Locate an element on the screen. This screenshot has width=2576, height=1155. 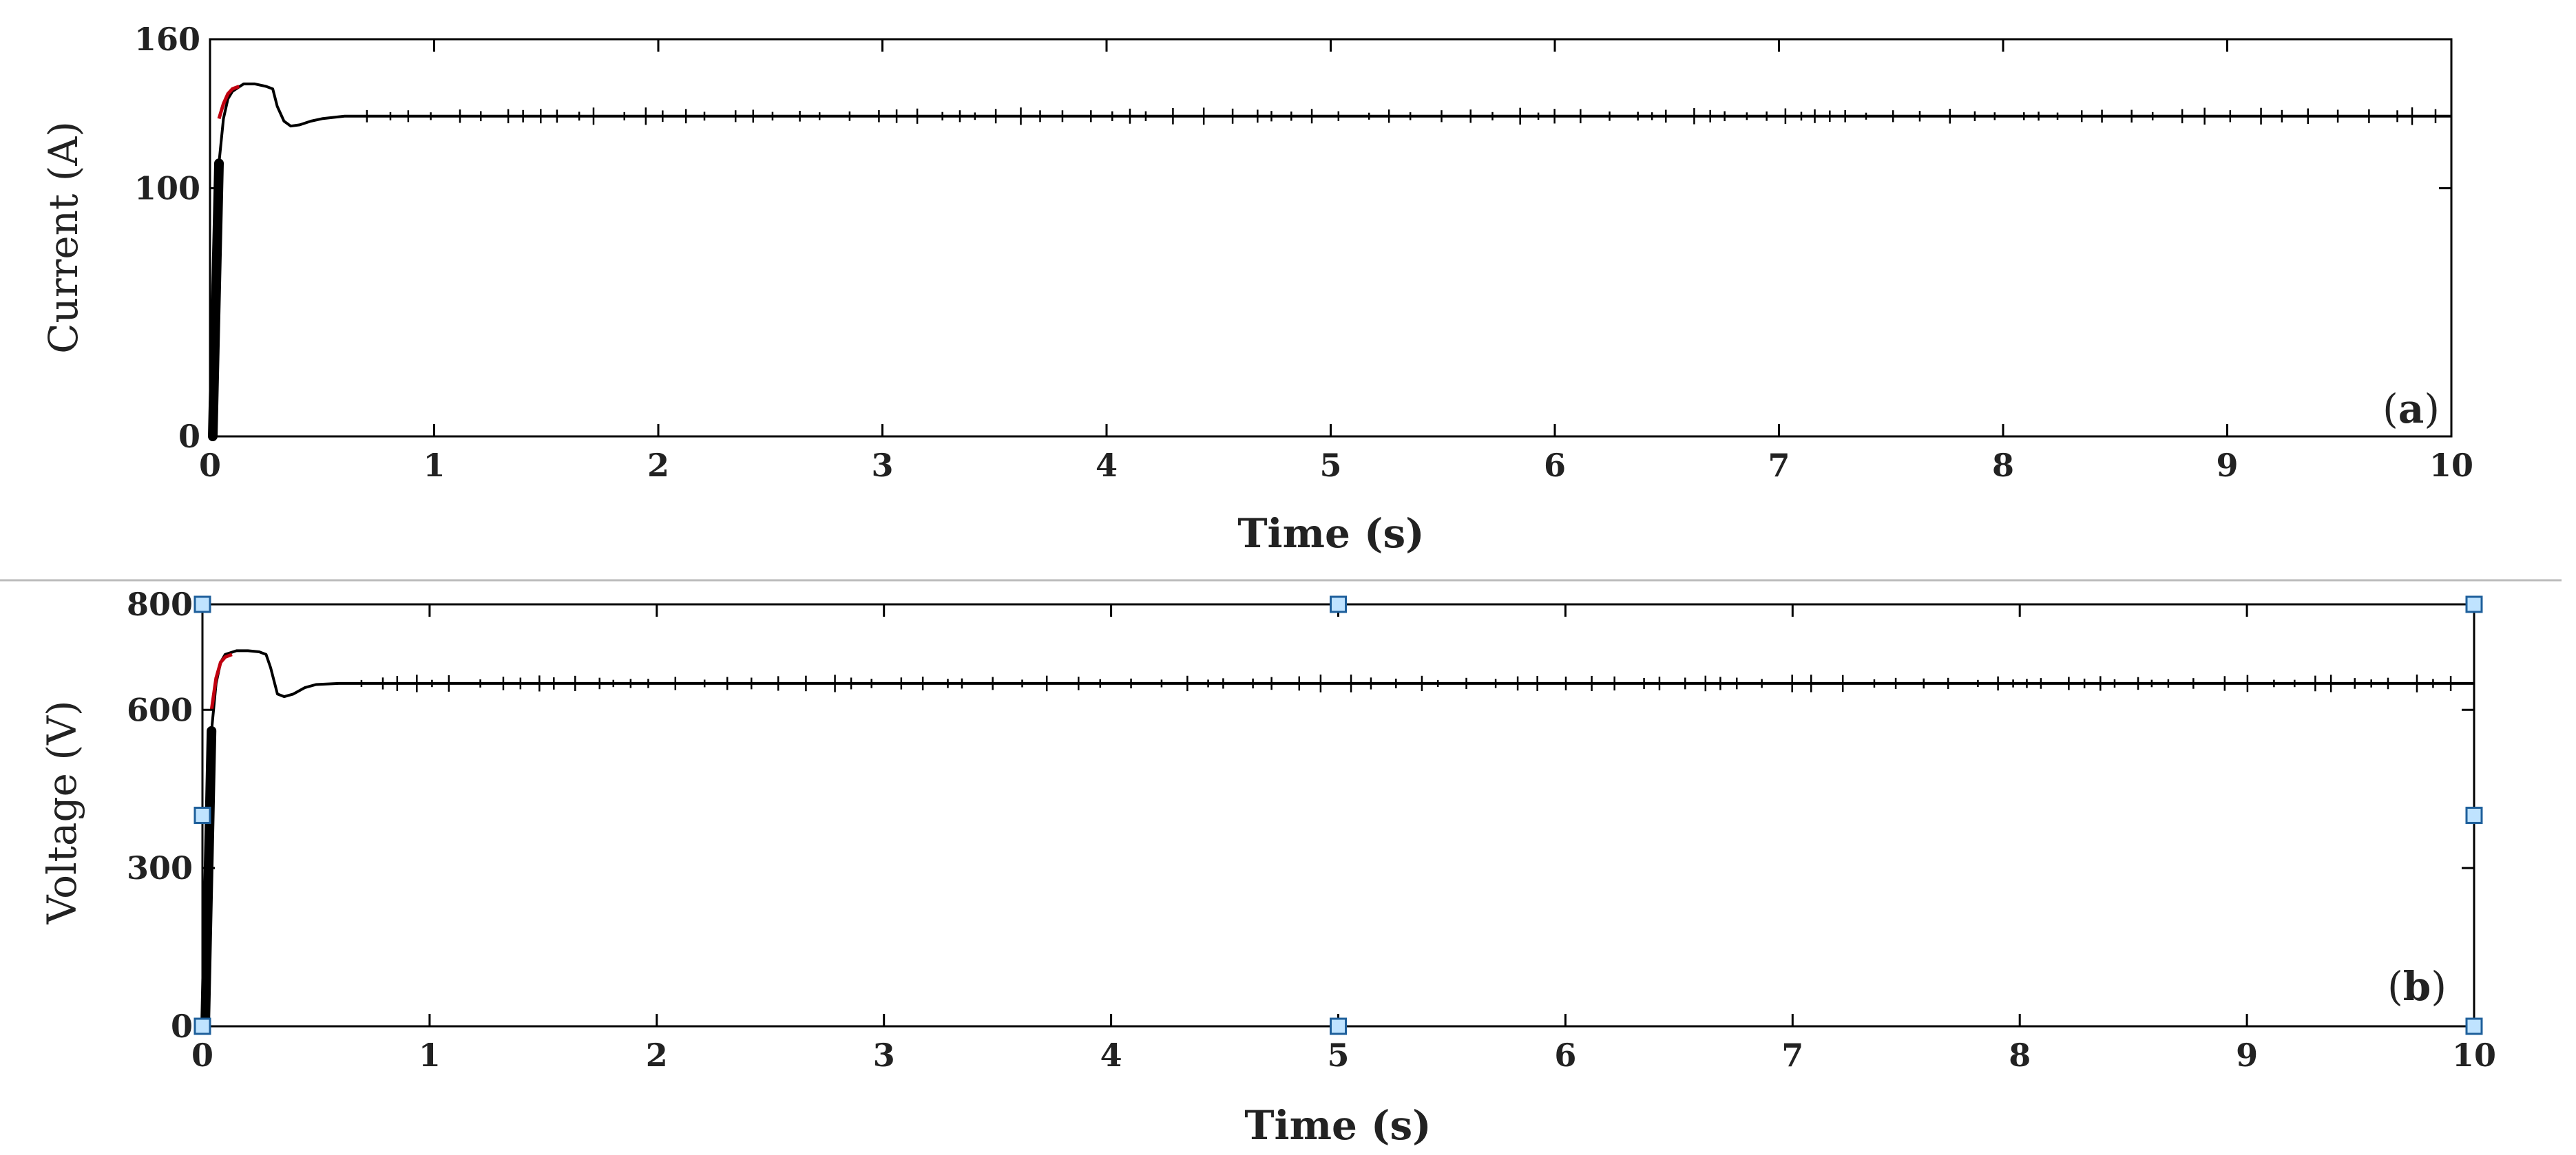
voltage-xtick-label: 7 is located at coordinates (1792, 1055).